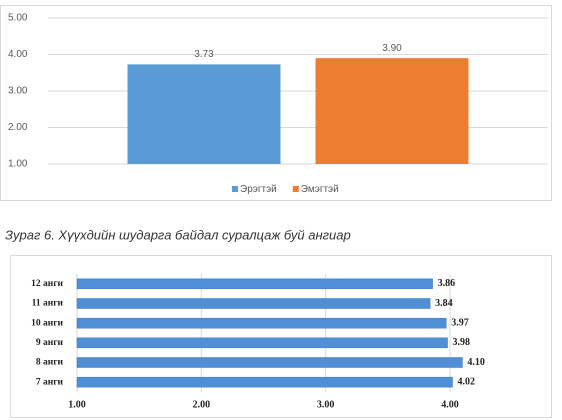 This screenshot has width=562, height=420. What do you see at coordinates (460, 322) in the screenshot?
I see `value-label: 3.97` at bounding box center [460, 322].